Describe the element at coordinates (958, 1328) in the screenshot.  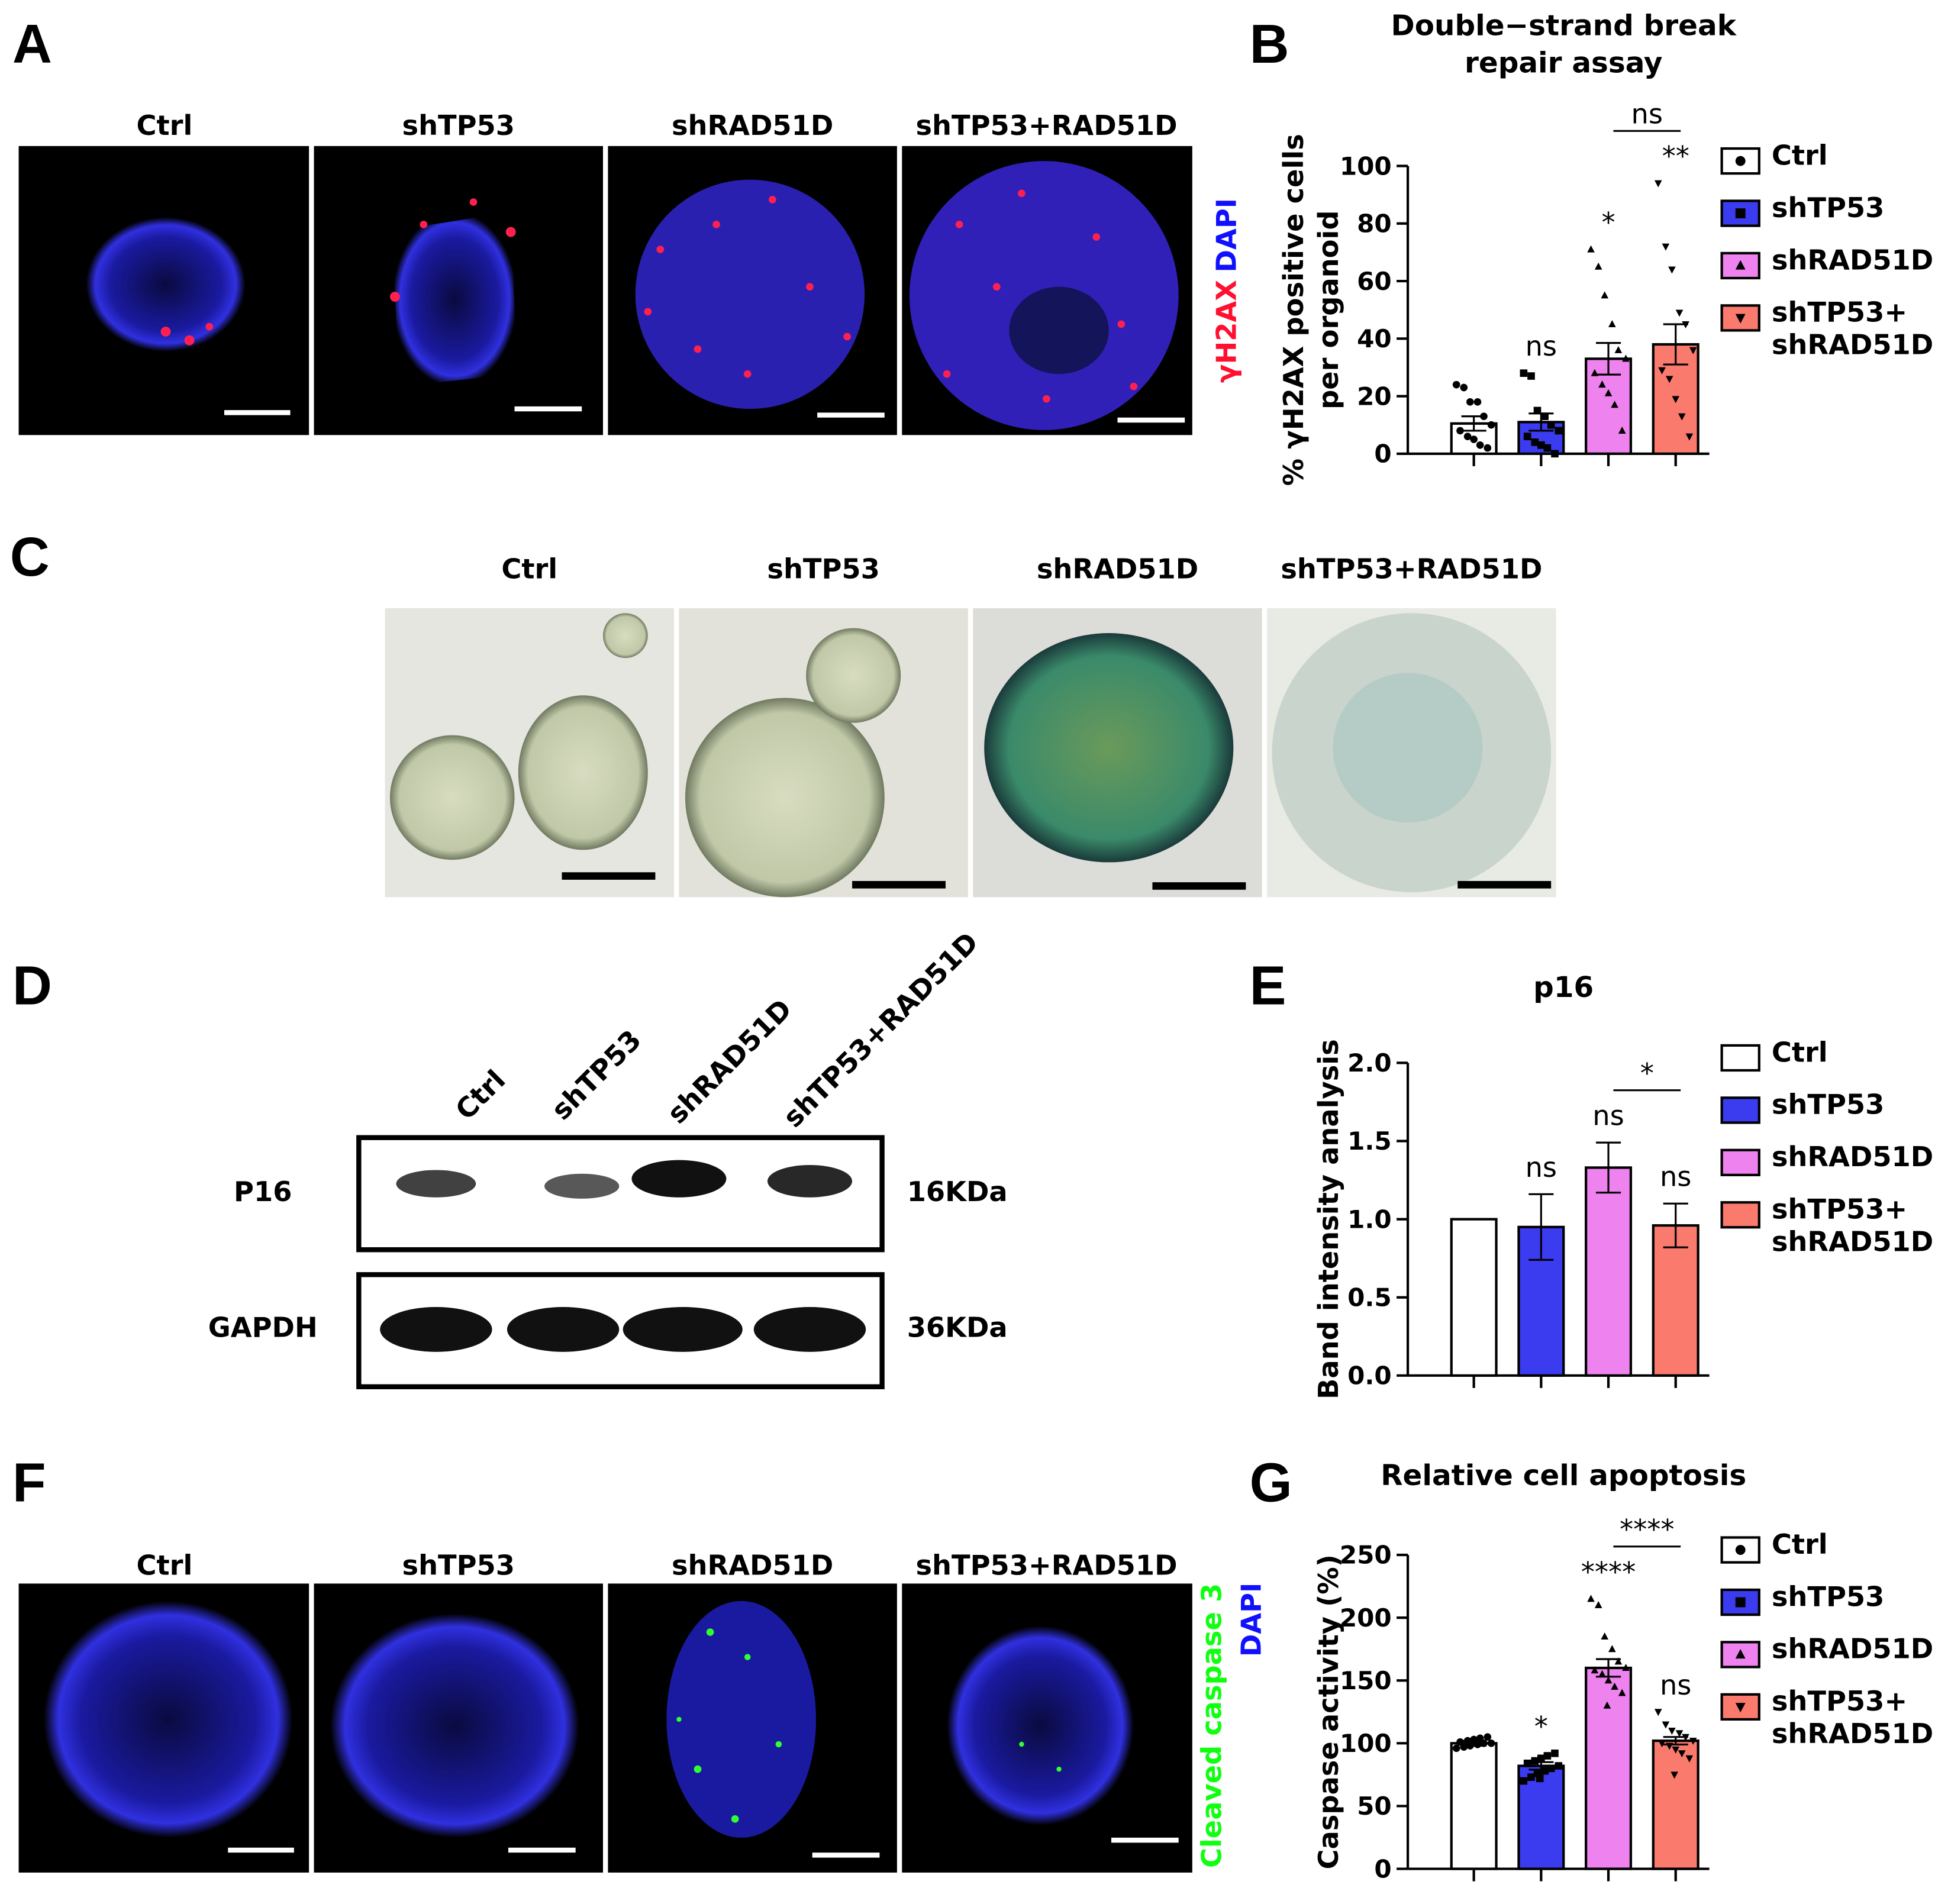
I see `size-label: 36KDa` at that location.